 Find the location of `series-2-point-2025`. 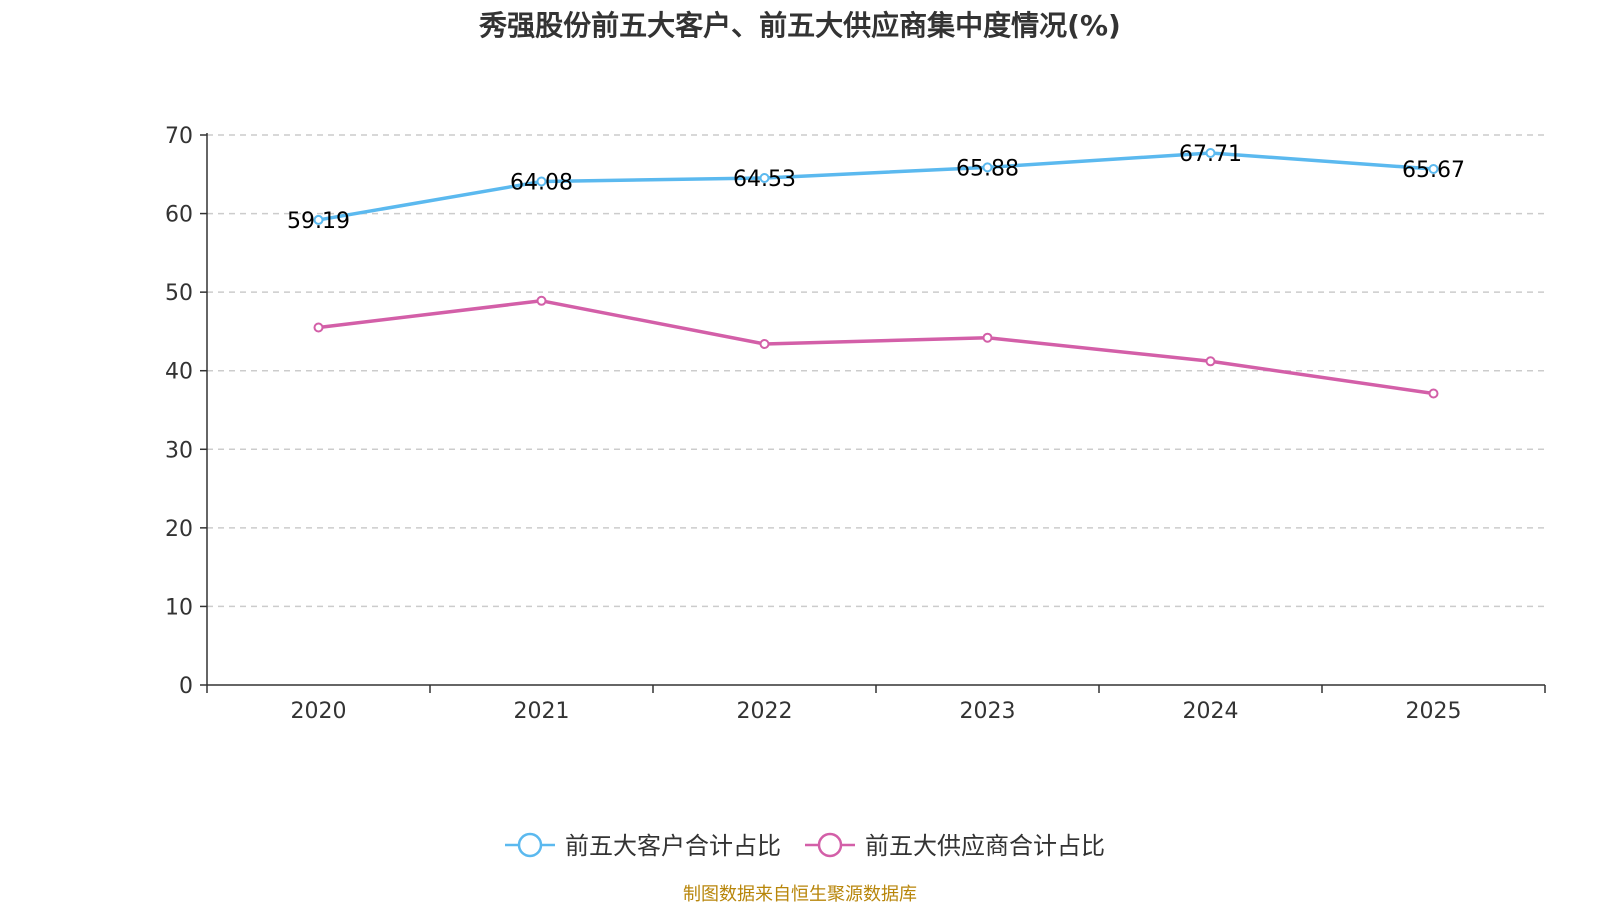

series-2-point-2025 is located at coordinates (1433, 393).